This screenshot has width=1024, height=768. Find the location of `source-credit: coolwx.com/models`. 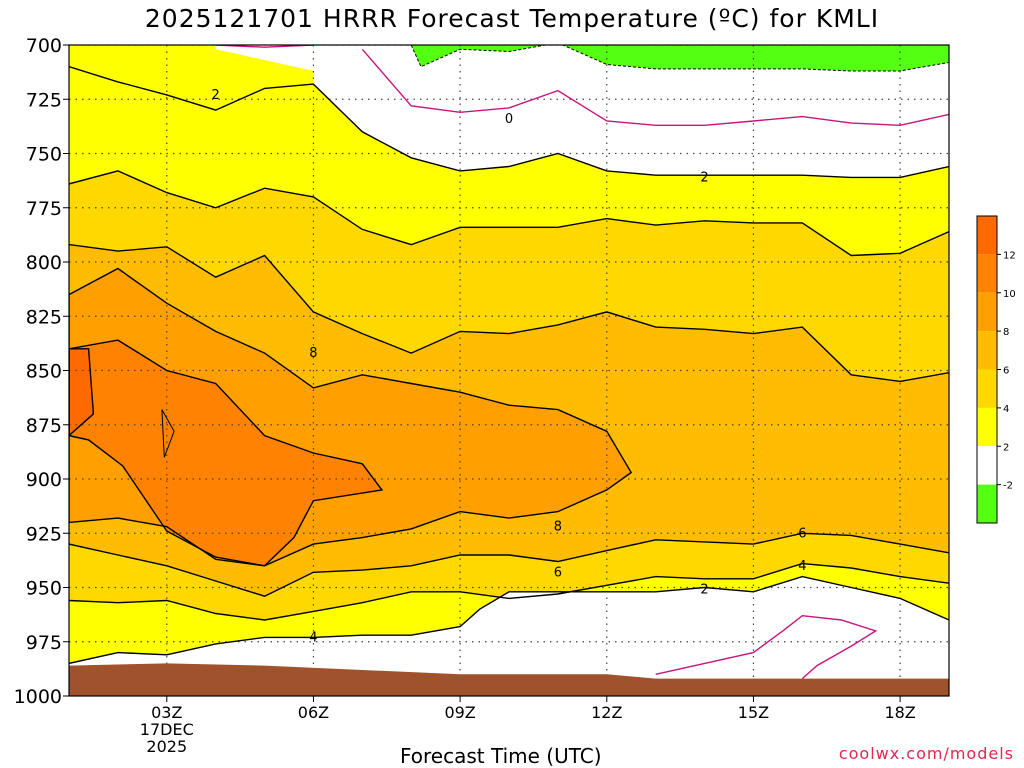

source-credit: coolwx.com/models is located at coordinates (926, 753).